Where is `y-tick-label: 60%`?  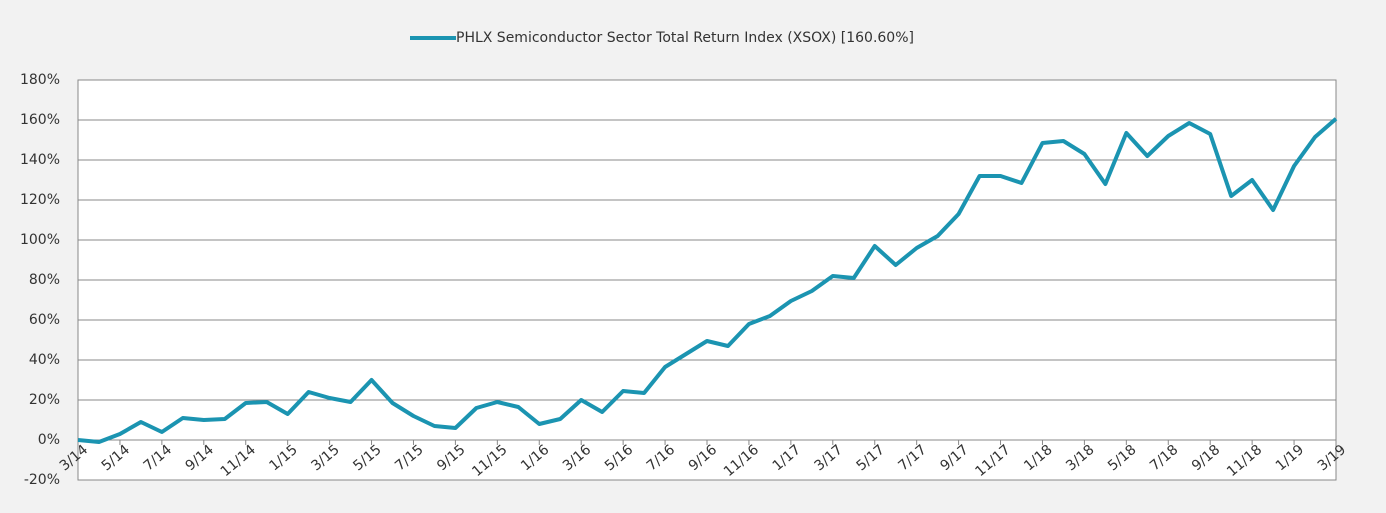 y-tick-label: 60% is located at coordinates (44, 320).